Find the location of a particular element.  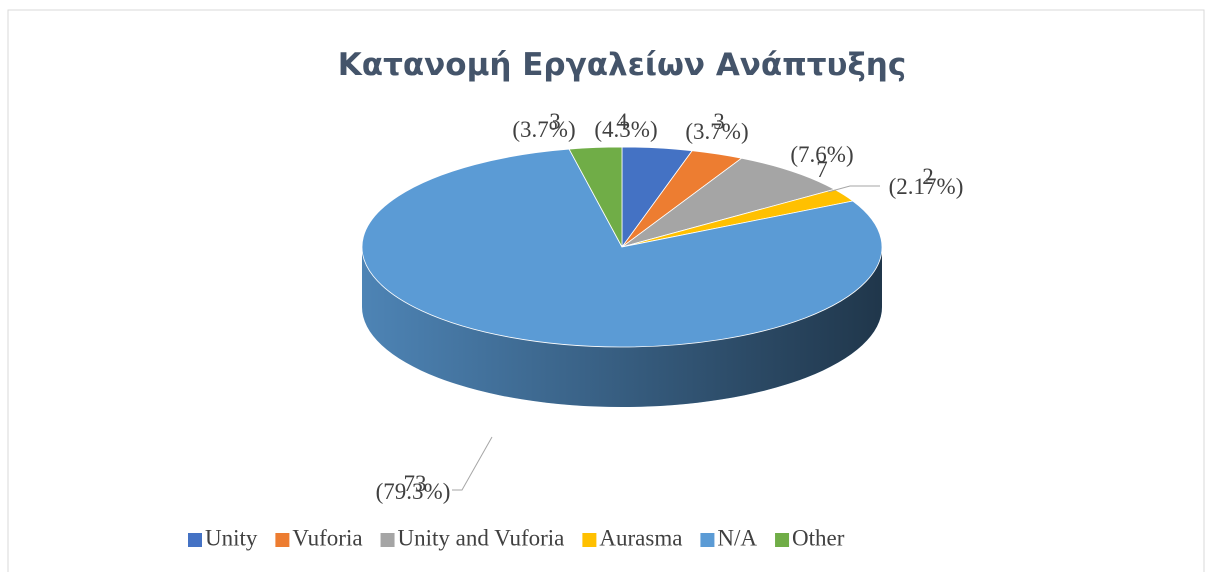

data-label-percent: (7.6%) is located at coordinates (821, 154).